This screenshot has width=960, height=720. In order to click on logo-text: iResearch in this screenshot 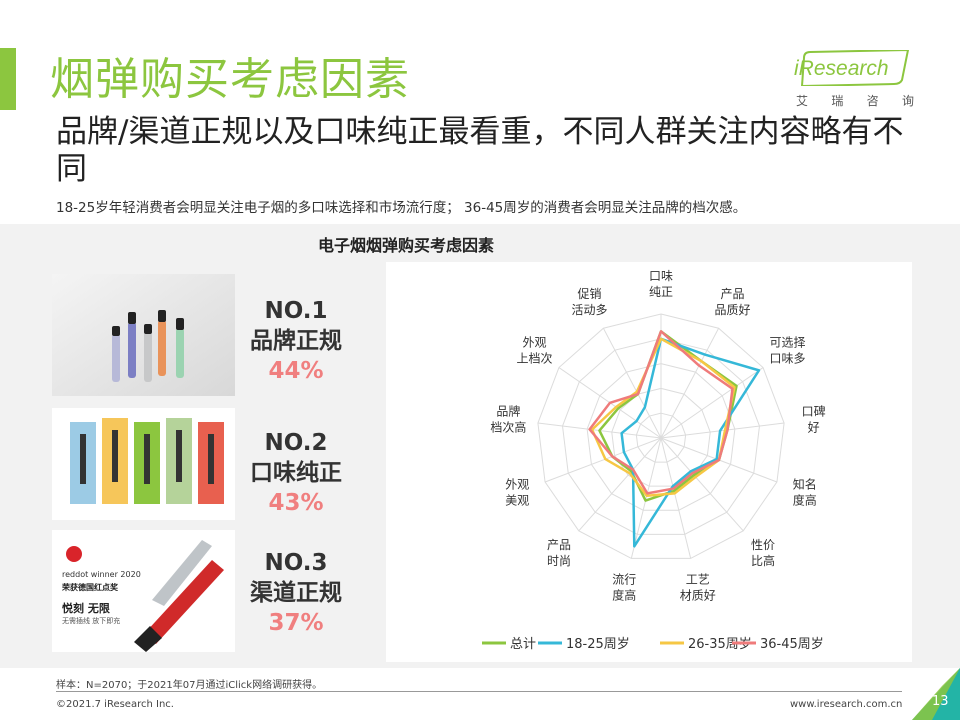, I will do `click(841, 68)`.